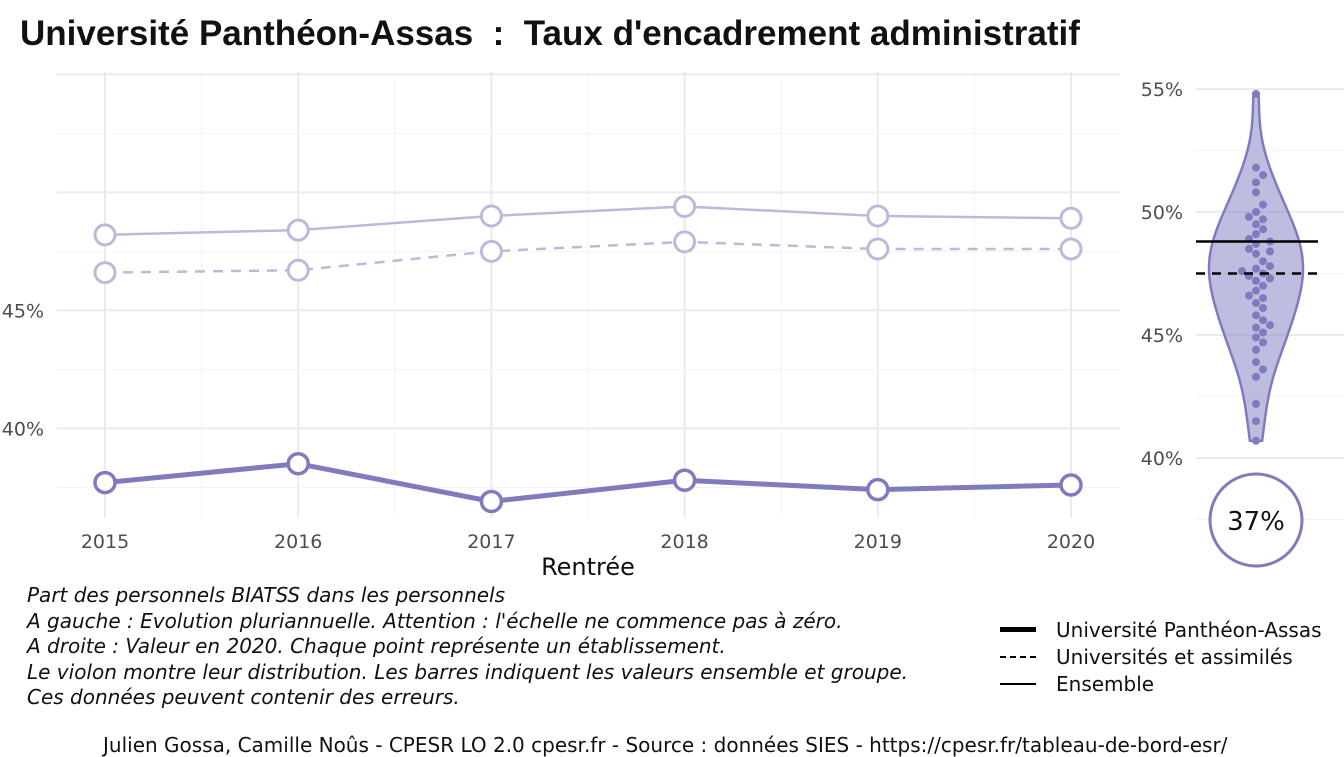  Describe the element at coordinates (1071, 542) in the screenshot. I see `x-tick-label: 2020` at that location.